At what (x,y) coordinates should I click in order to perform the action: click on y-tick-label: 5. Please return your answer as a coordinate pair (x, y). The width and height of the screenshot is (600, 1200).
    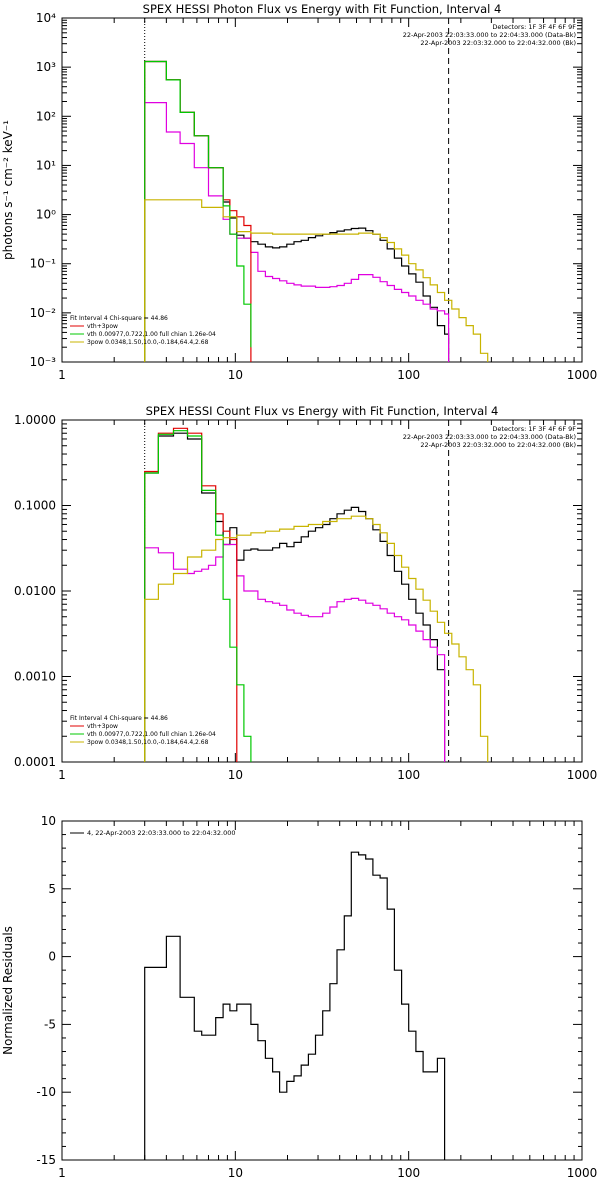
    Looking at the image, I should click on (52, 889).